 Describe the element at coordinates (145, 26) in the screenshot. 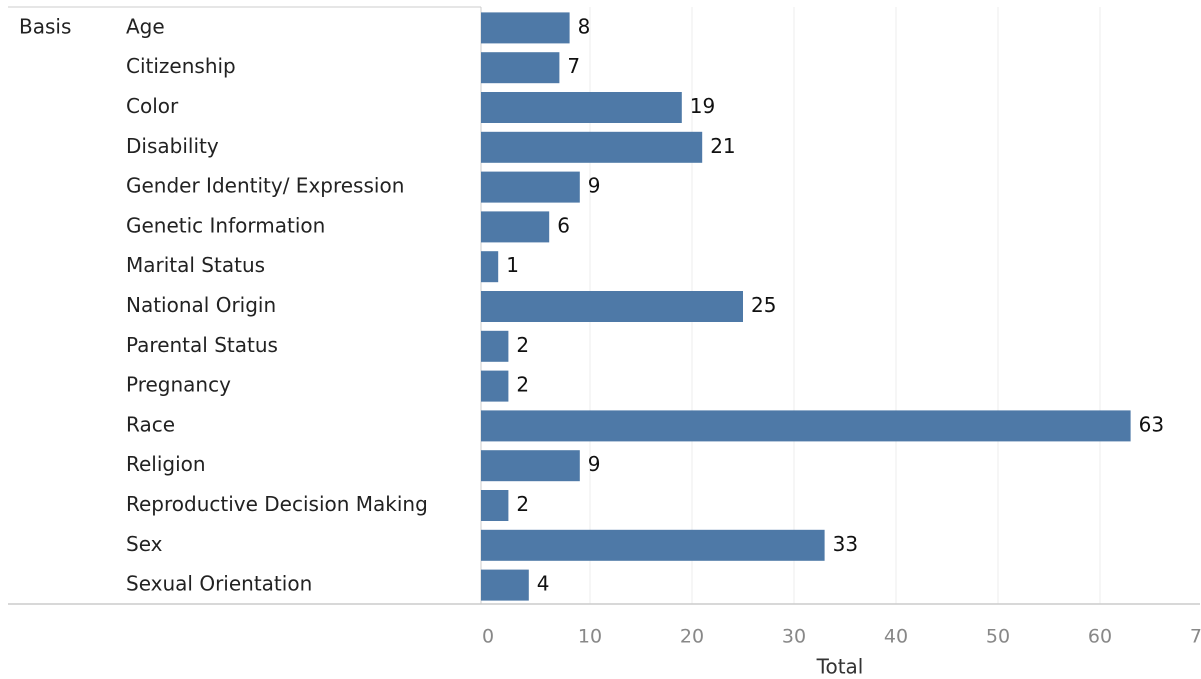

I see `category-label: Age` at that location.